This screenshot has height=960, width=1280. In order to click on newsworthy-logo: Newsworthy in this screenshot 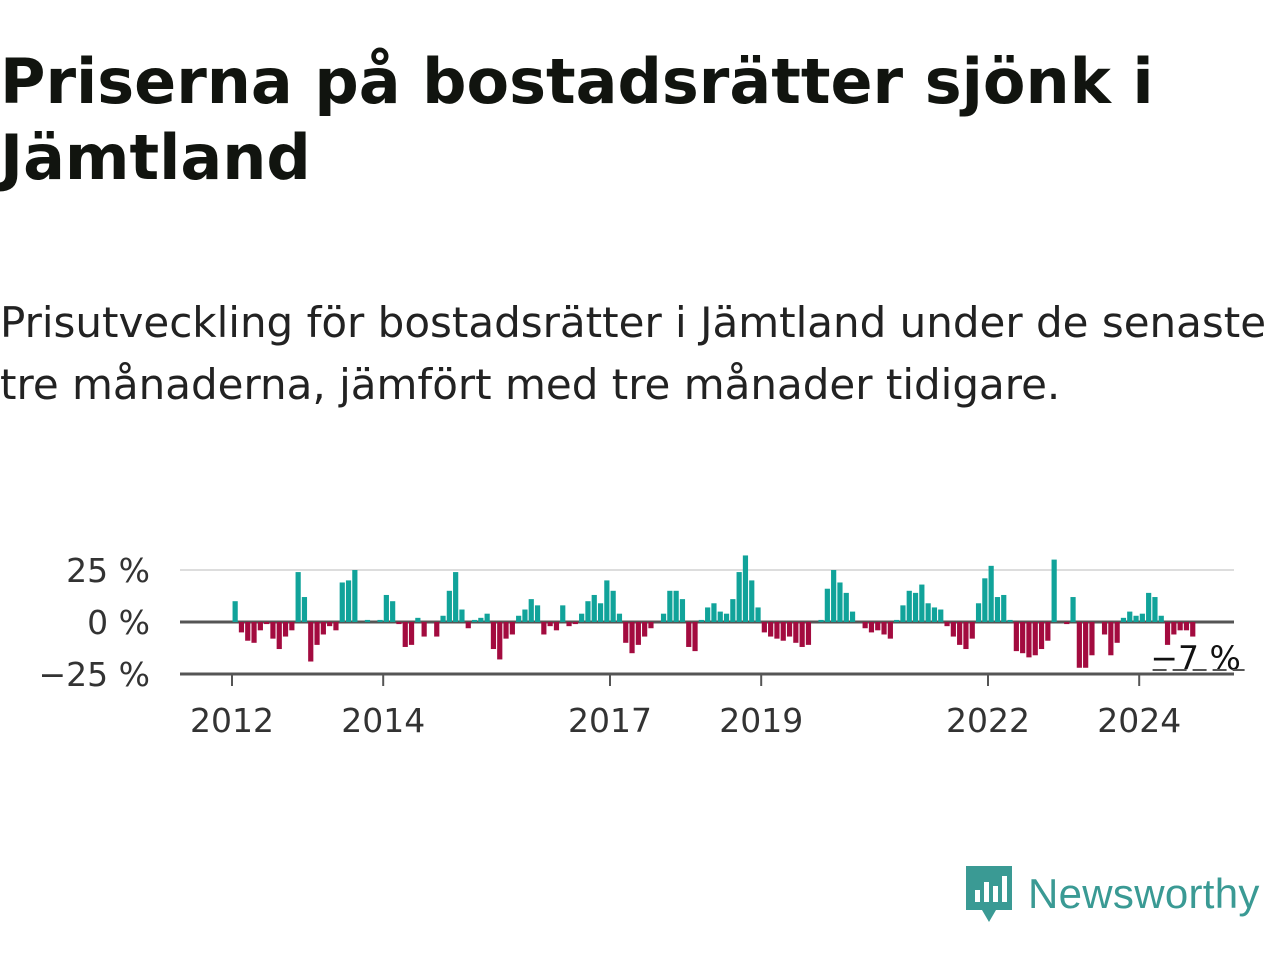, I will do `click(1112, 894)`.